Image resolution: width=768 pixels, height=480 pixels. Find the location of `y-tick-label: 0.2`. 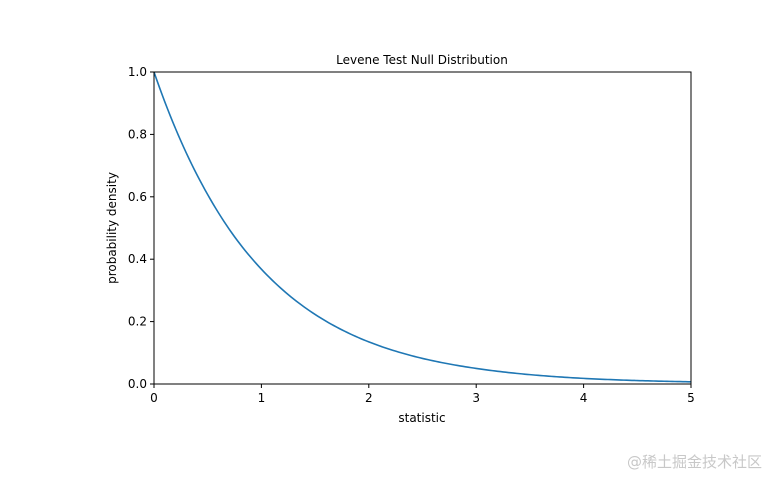

y-tick-label: 0.2 is located at coordinates (137, 322).